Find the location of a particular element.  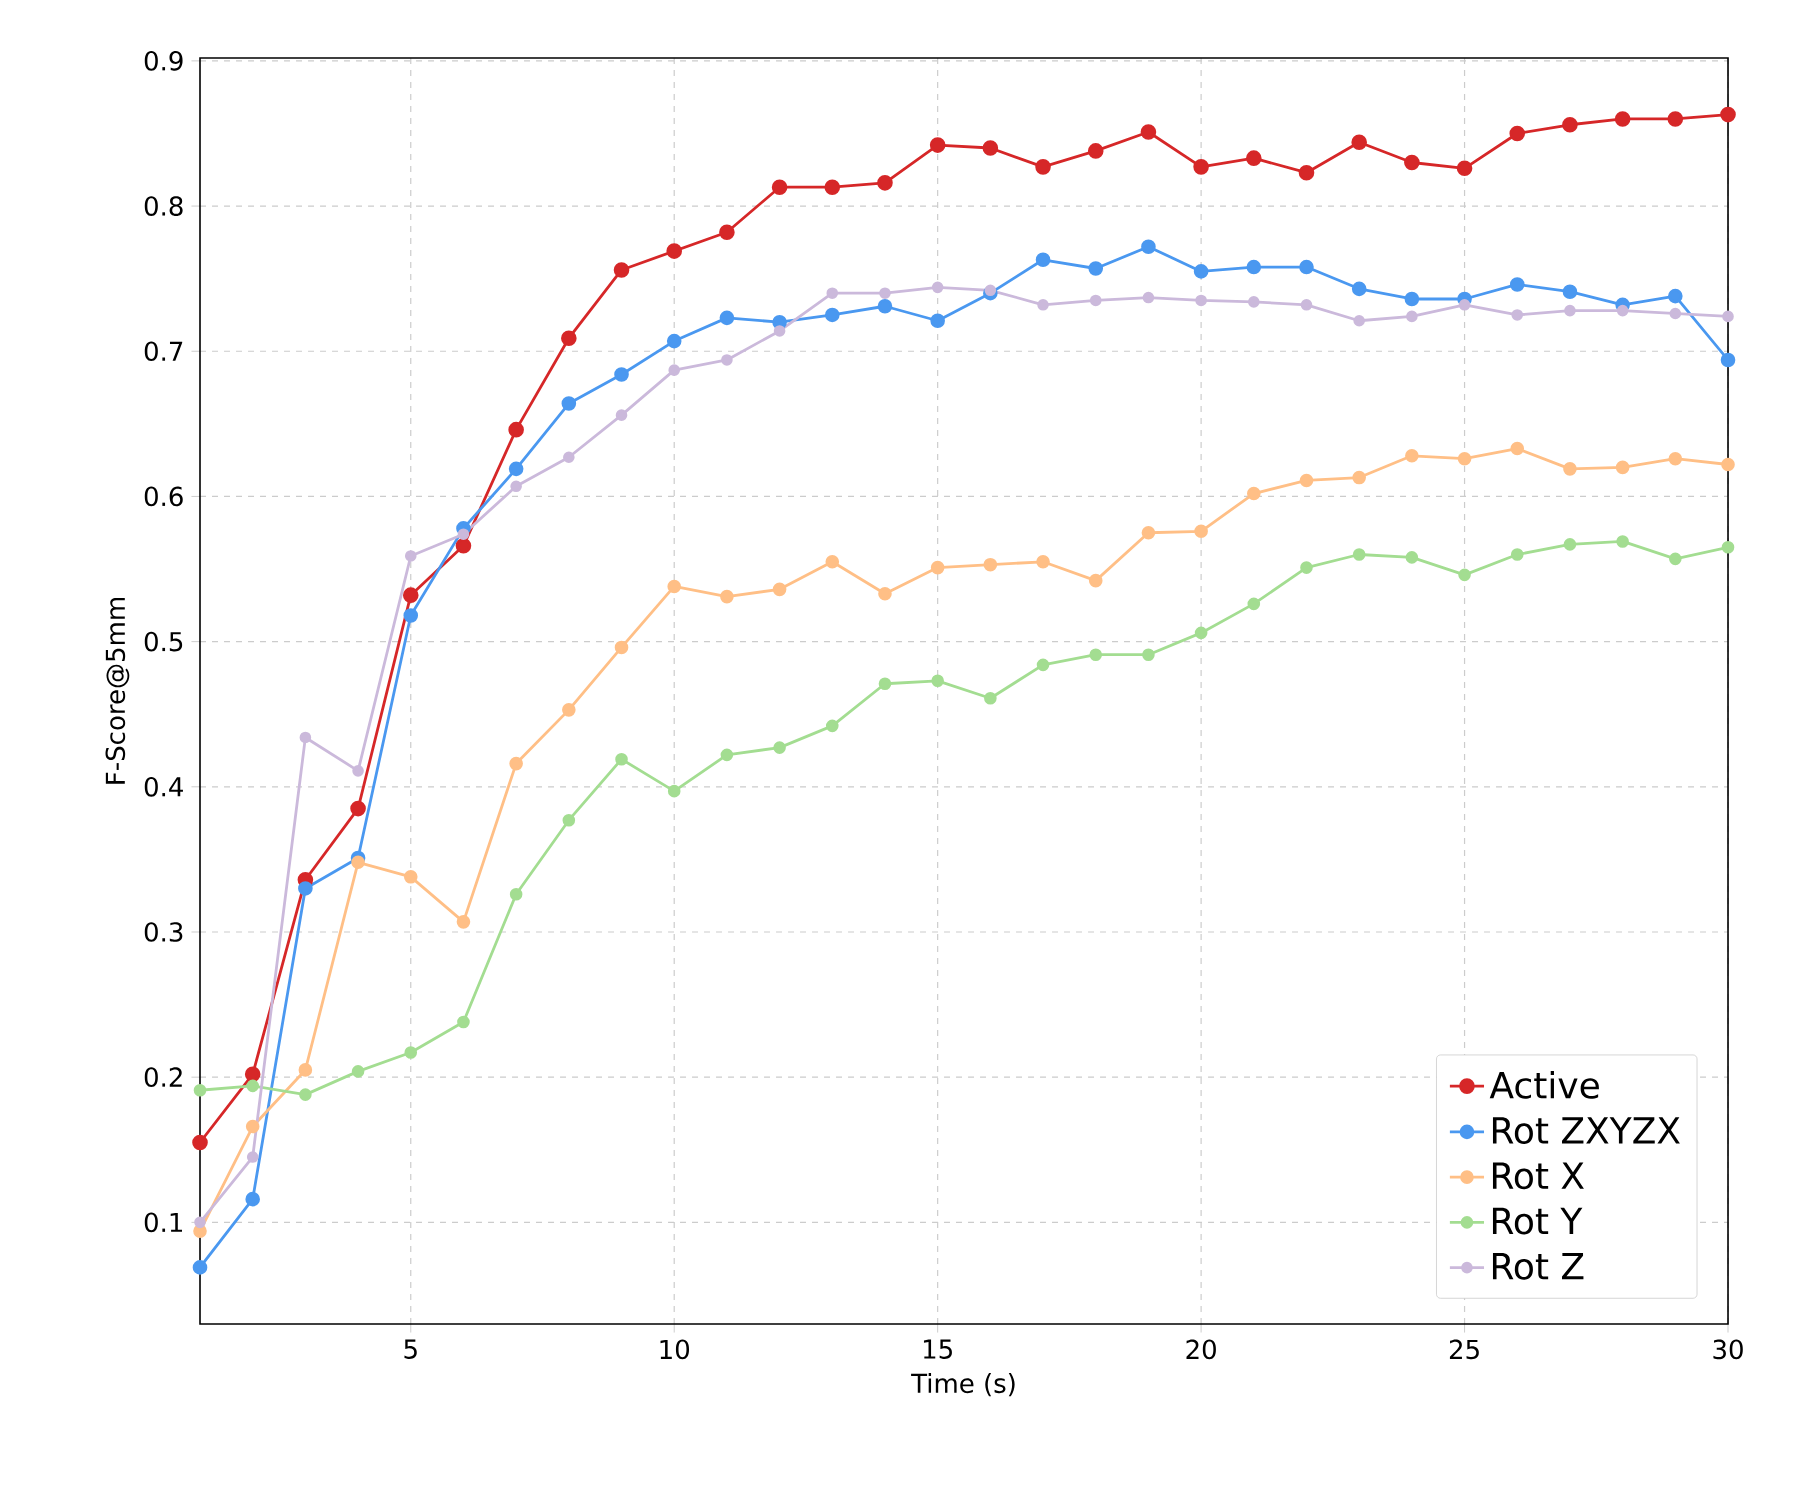

y-tick-label: 0.4 is located at coordinates (163, 786).